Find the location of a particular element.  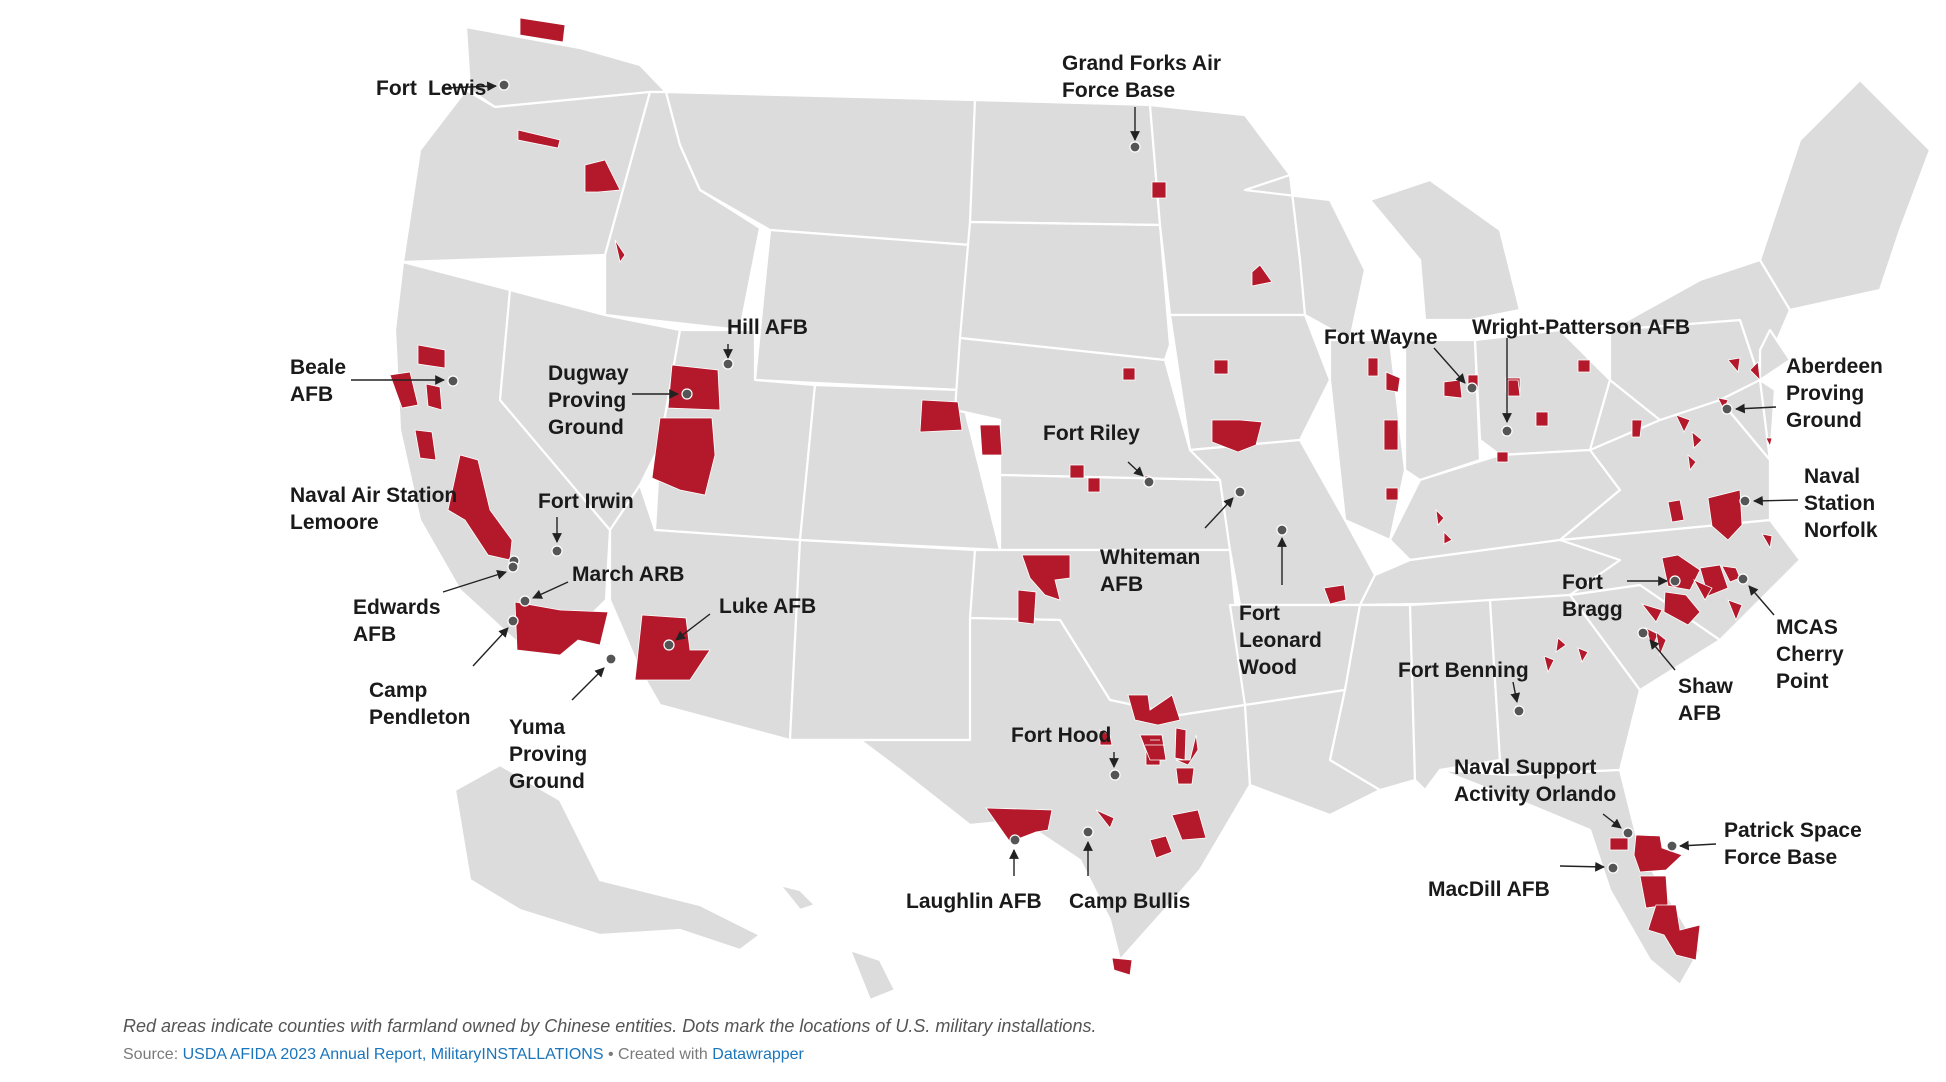

installation-label-line: Pendleton is located at coordinates (420, 717).